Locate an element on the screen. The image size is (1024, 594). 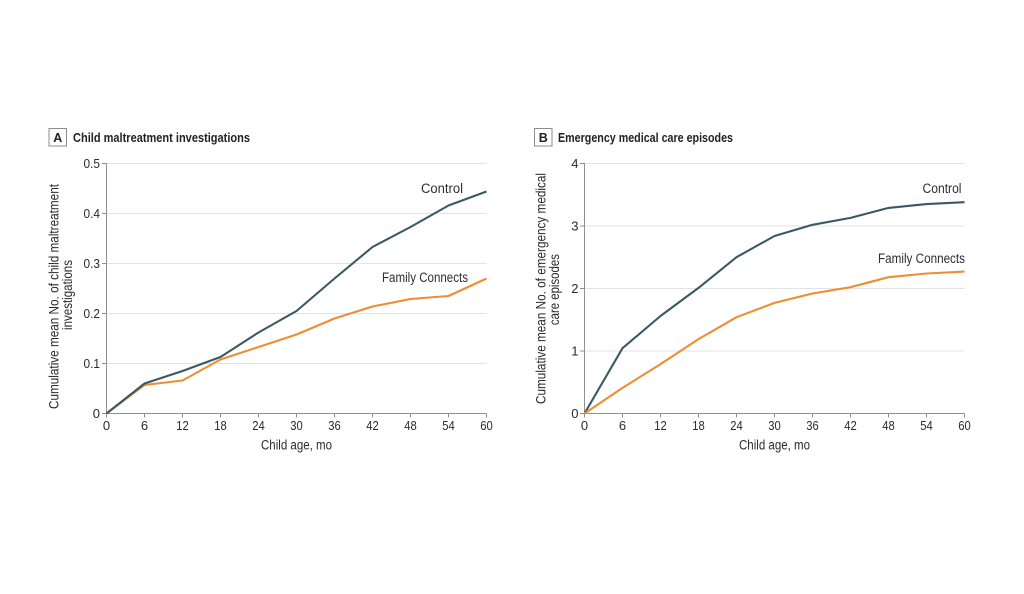
svg-text: 0.3 is located at coordinates (92, 263).